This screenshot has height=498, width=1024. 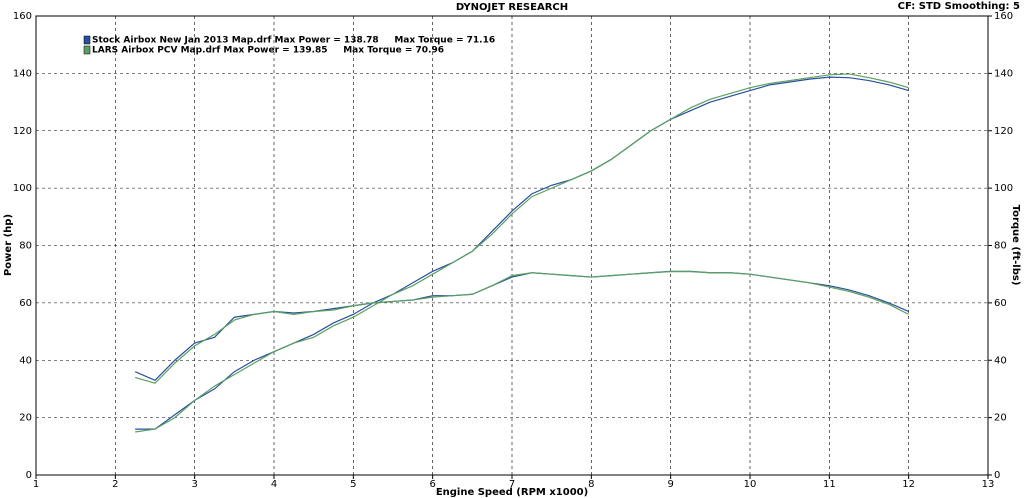 What do you see at coordinates (1003, 16) in the screenshot?
I see `y2-tick-label: 160` at bounding box center [1003, 16].